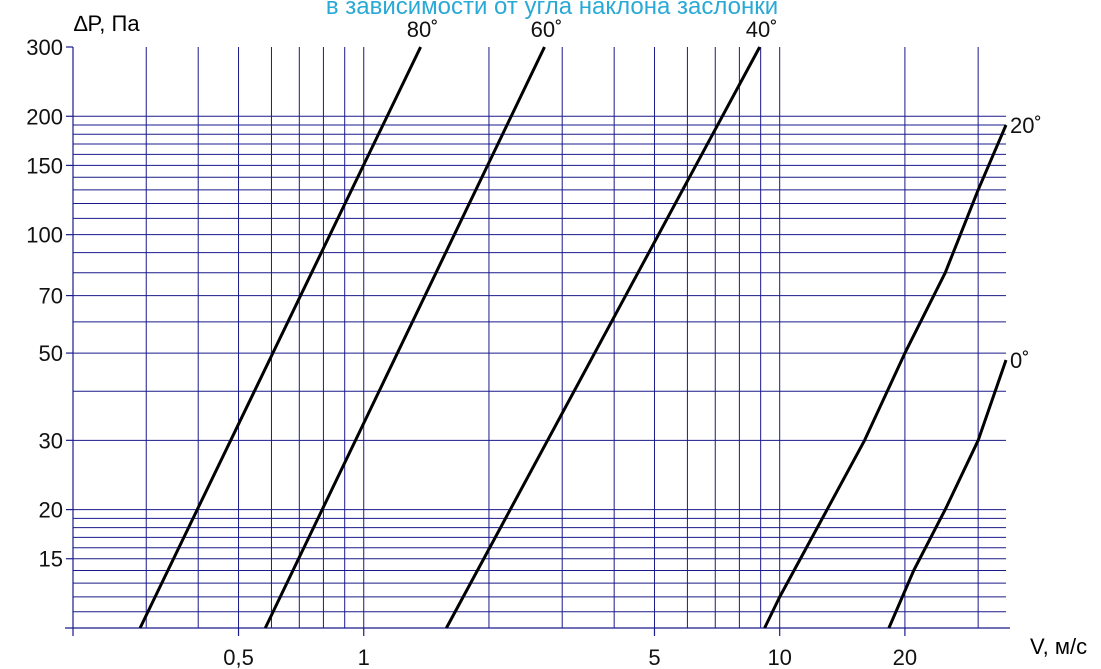 This screenshot has width=1101, height=669. I want to click on y-tick-label: 200, so click(44, 116).